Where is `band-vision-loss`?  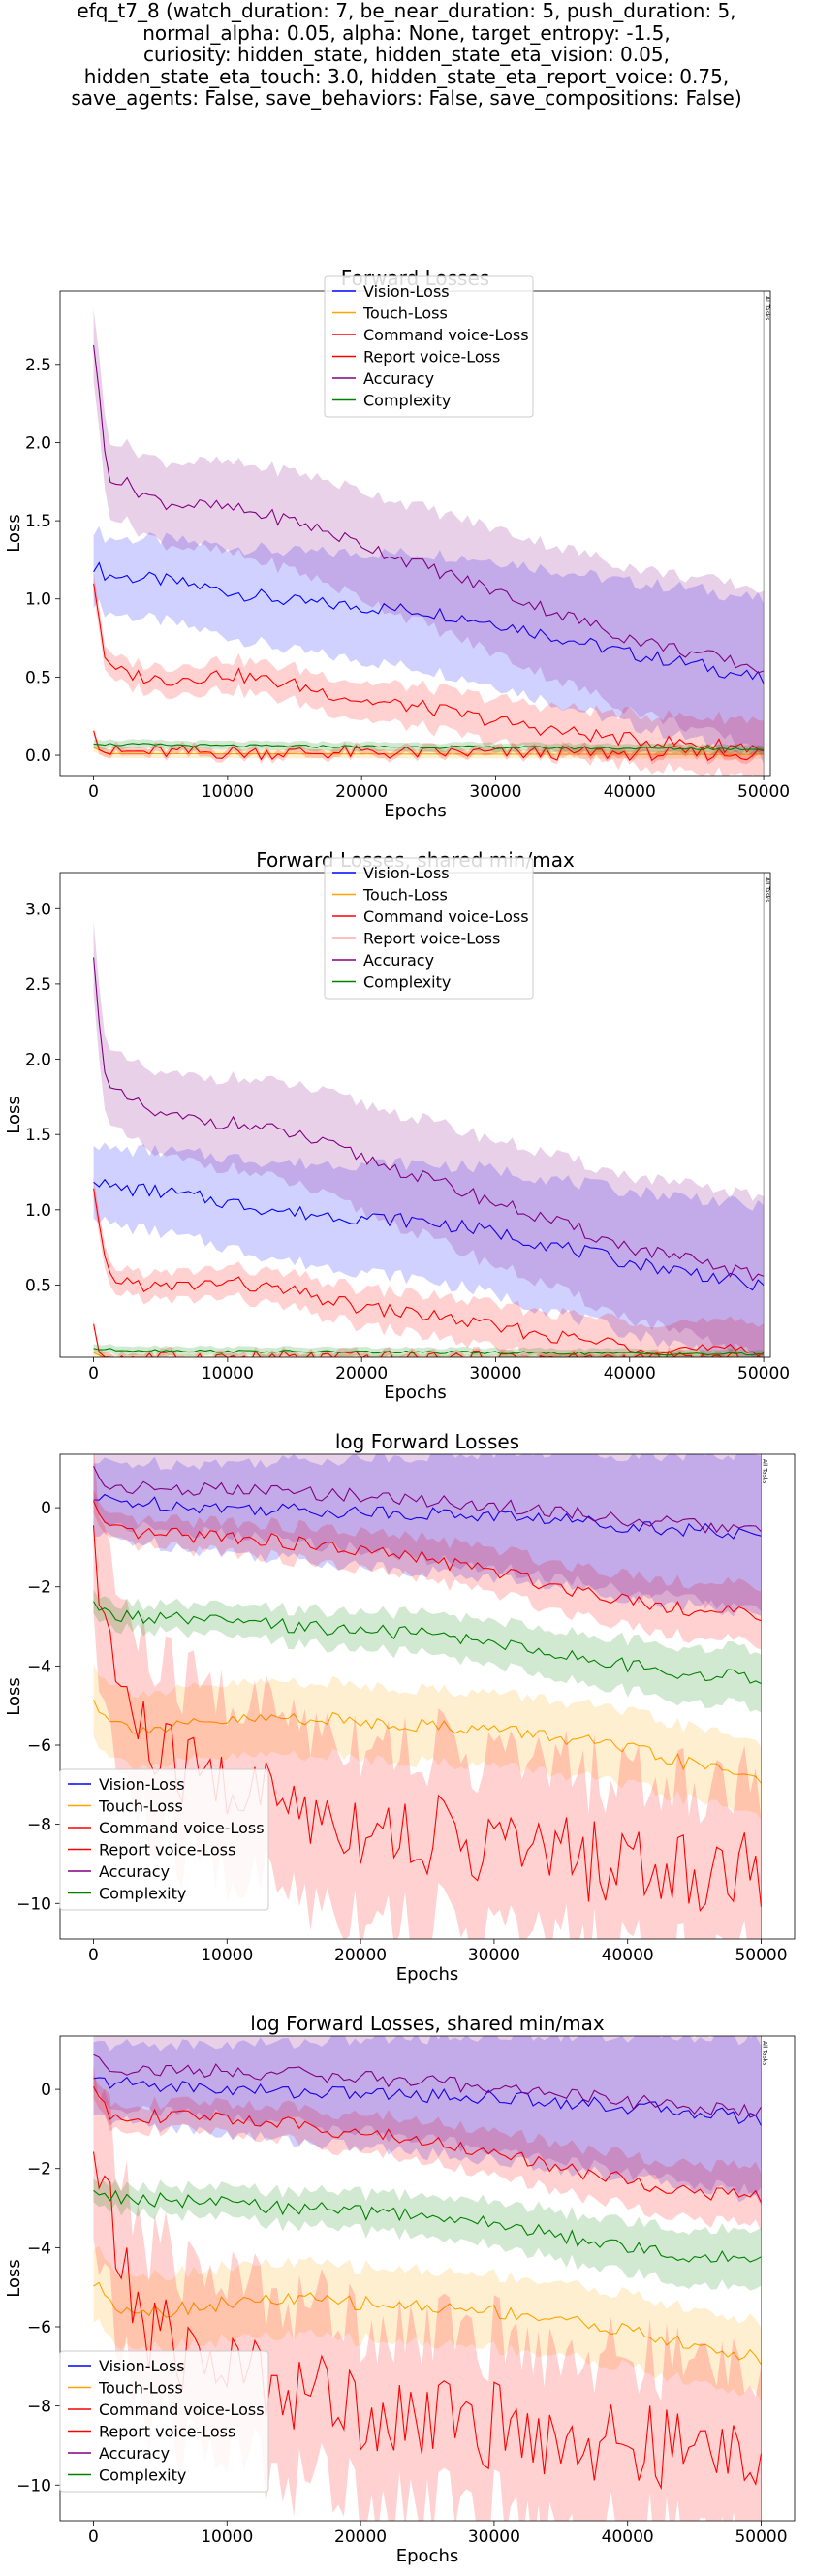 band-vision-loss is located at coordinates (429, 644).